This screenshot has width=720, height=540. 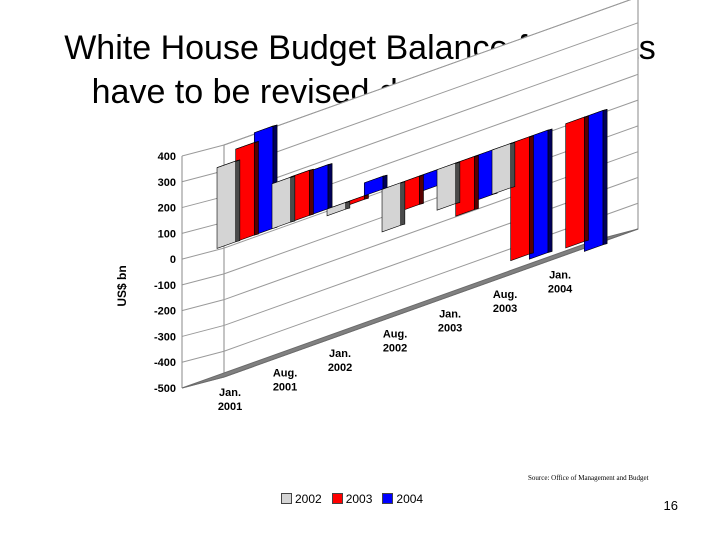 What do you see at coordinates (340, 361) in the screenshot?
I see `x-tick-label: Jan. 2002` at bounding box center [340, 361].